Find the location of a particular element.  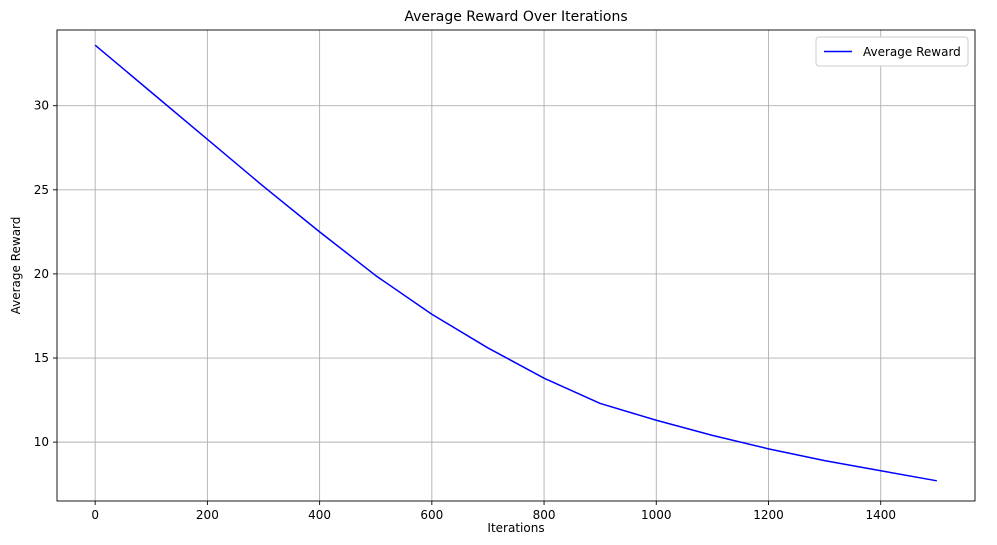

y-tick-label: 30 is located at coordinates (41, 106).